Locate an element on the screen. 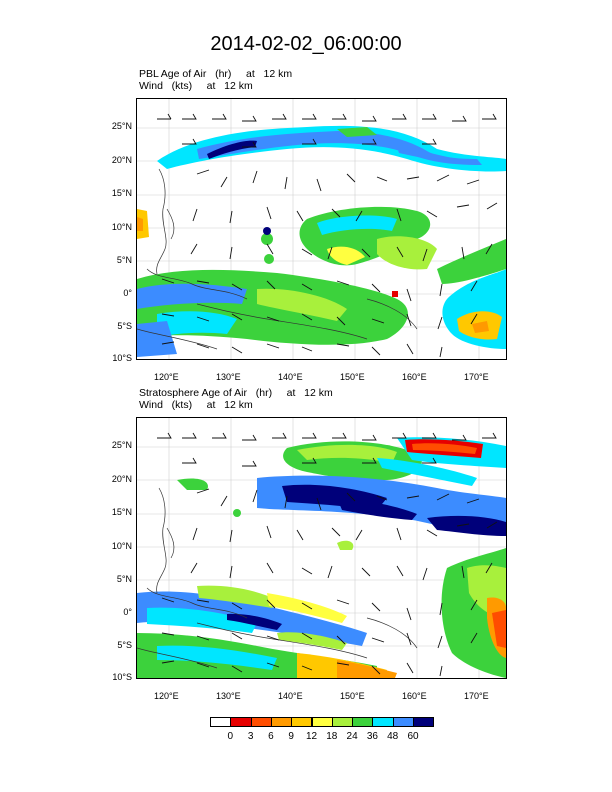  p2-lat-label: 0° is located at coordinates (127, 612).